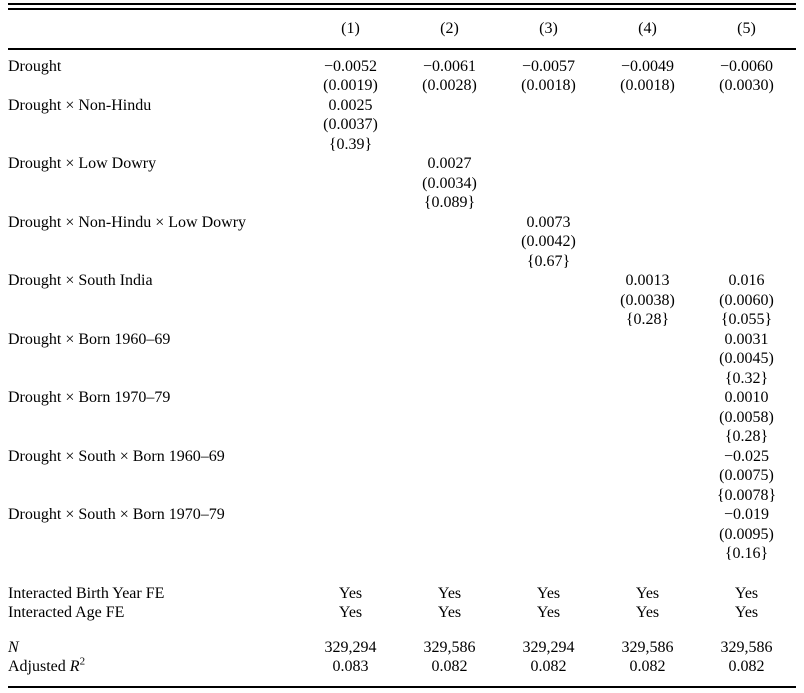 The height and width of the screenshot is (693, 804). Describe the element at coordinates (39, 666) in the screenshot. I see `stat-label-text: Adjusted` at that location.